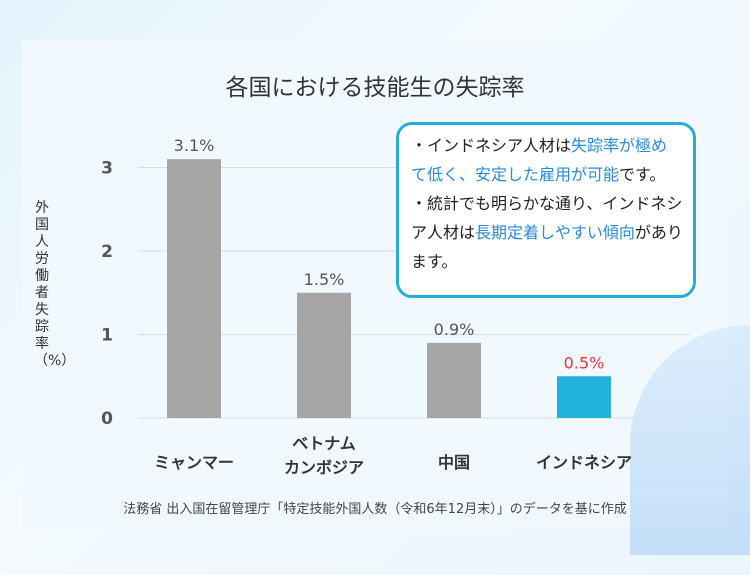 The width and height of the screenshot is (750, 575). What do you see at coordinates (454, 462) in the screenshot?
I see `x-tick-label: 中国` at bounding box center [454, 462].